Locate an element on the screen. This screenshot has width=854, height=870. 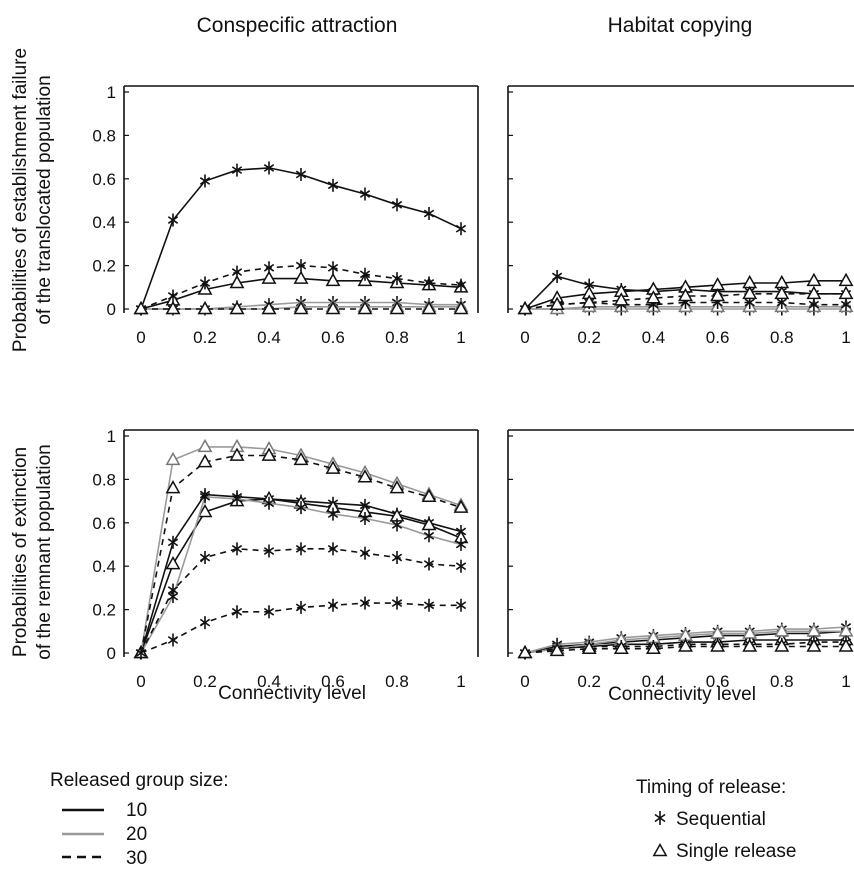
row-label-top-line2: of the translocated population is located at coordinates (44, 199).